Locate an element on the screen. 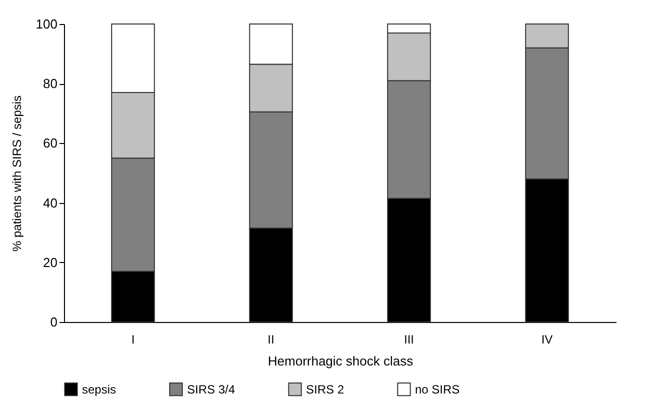  y-tick-label: 80 is located at coordinates (50, 84).